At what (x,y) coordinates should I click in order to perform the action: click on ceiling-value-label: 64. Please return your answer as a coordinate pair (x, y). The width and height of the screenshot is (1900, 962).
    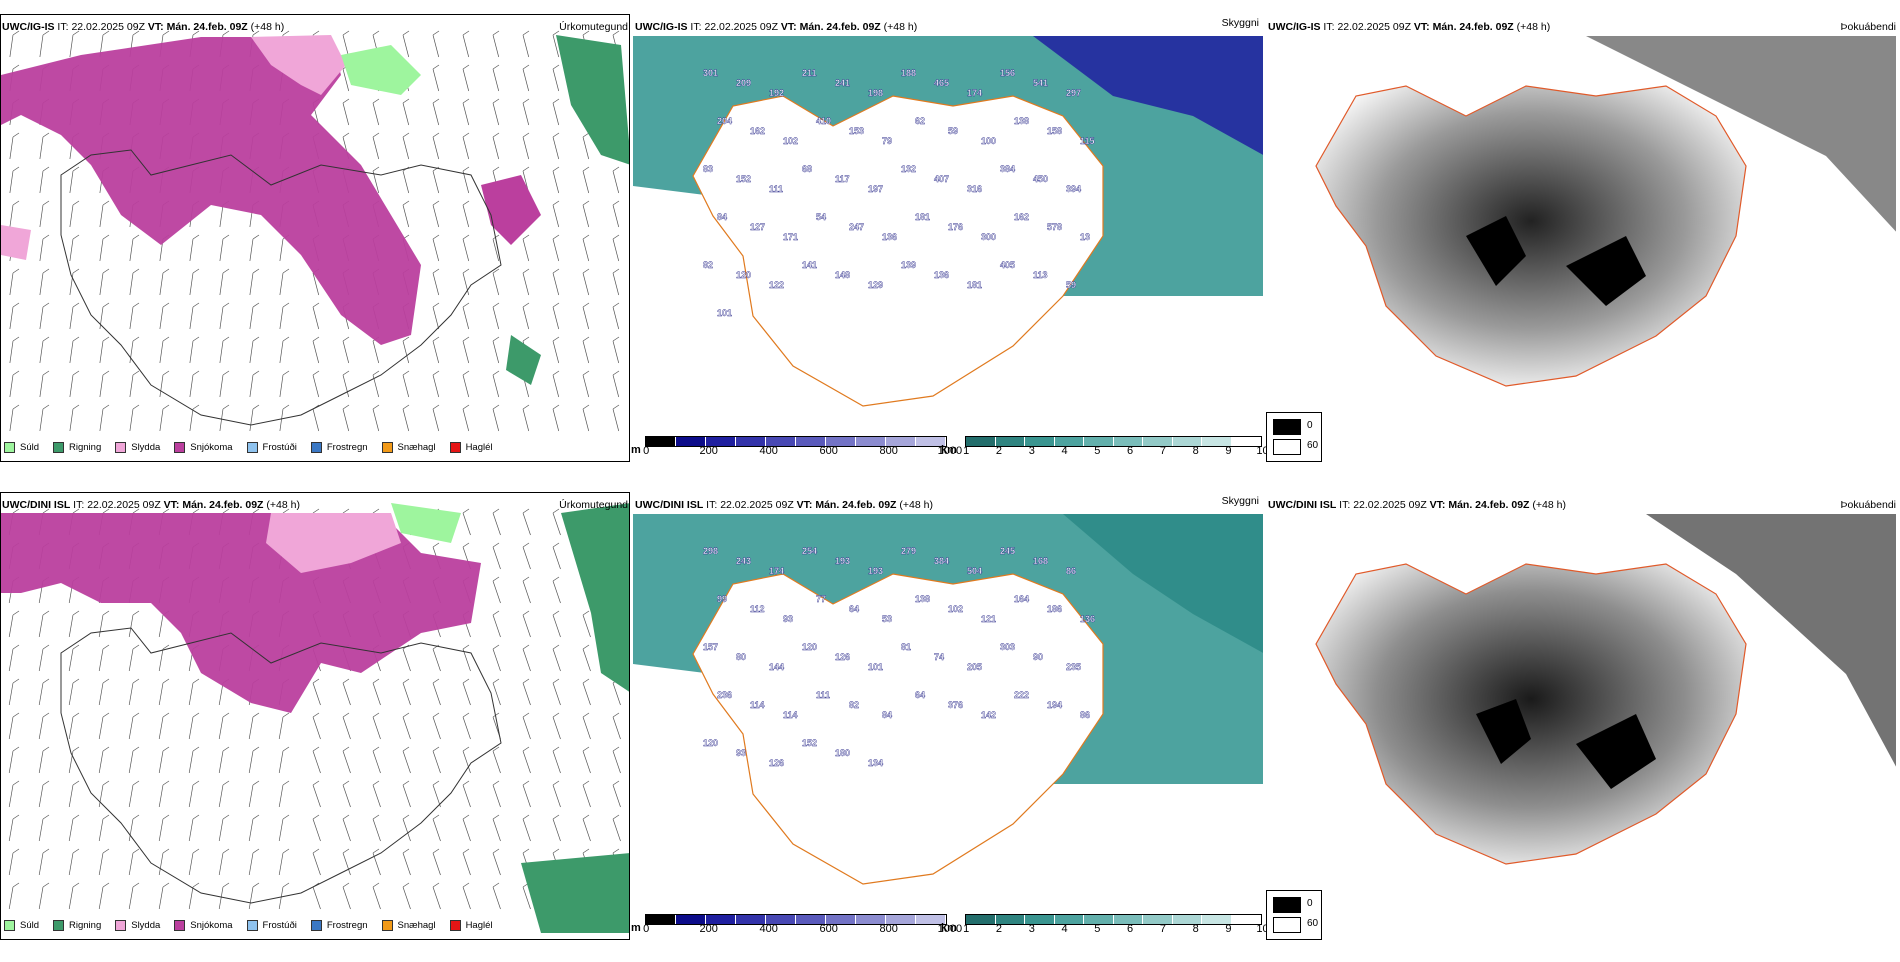
    Looking at the image, I should click on (854, 609).